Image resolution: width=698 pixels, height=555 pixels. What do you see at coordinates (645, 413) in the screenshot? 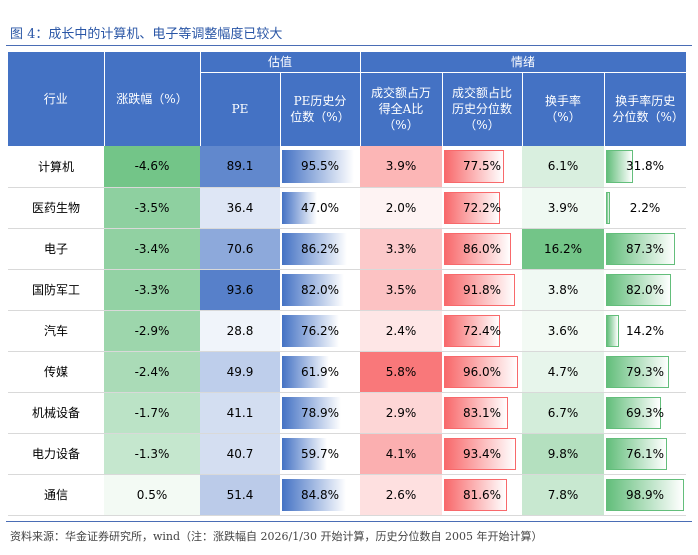
I see `turnover-rate-percentile-cell: 69.3%` at bounding box center [645, 413].